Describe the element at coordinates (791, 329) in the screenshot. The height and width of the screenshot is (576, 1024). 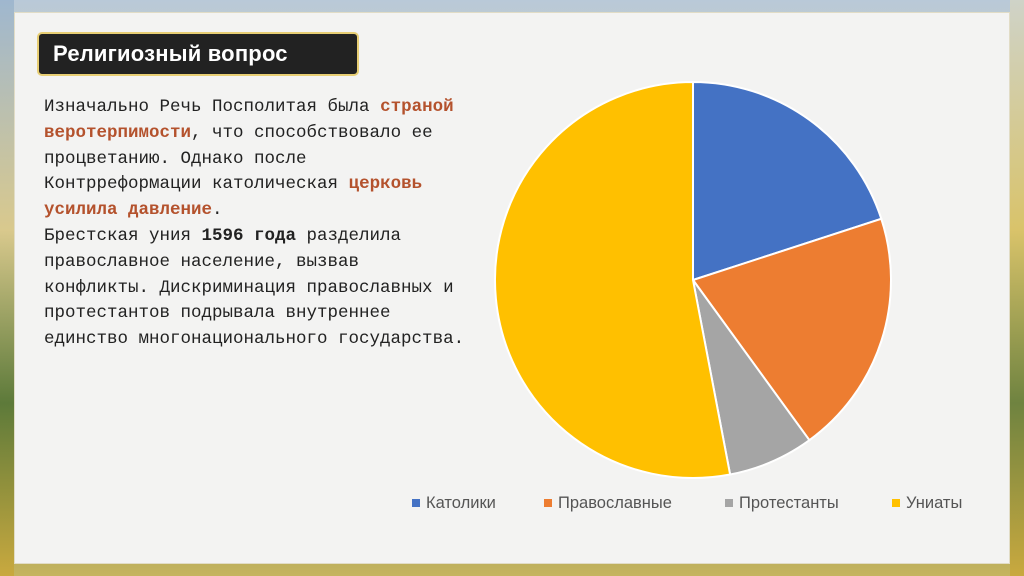
I see `slice-orthodox` at that location.